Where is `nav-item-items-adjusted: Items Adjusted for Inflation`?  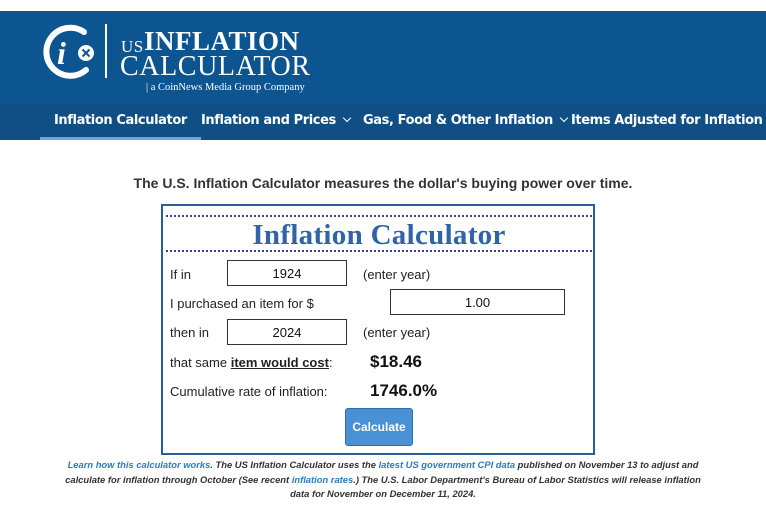 nav-item-items-adjusted: Items Adjusted for Inflation is located at coordinates (668, 122).